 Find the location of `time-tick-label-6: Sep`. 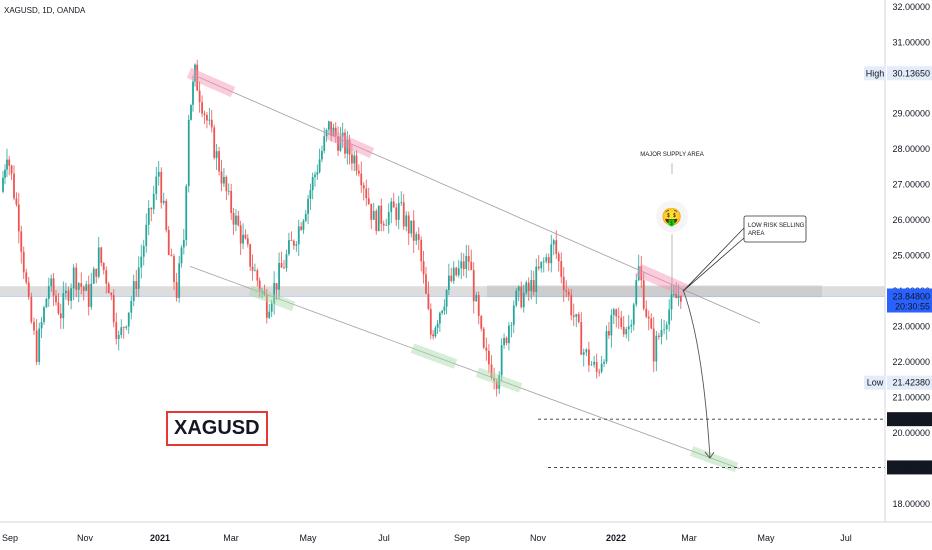

time-tick-label-6: Sep is located at coordinates (462, 538).